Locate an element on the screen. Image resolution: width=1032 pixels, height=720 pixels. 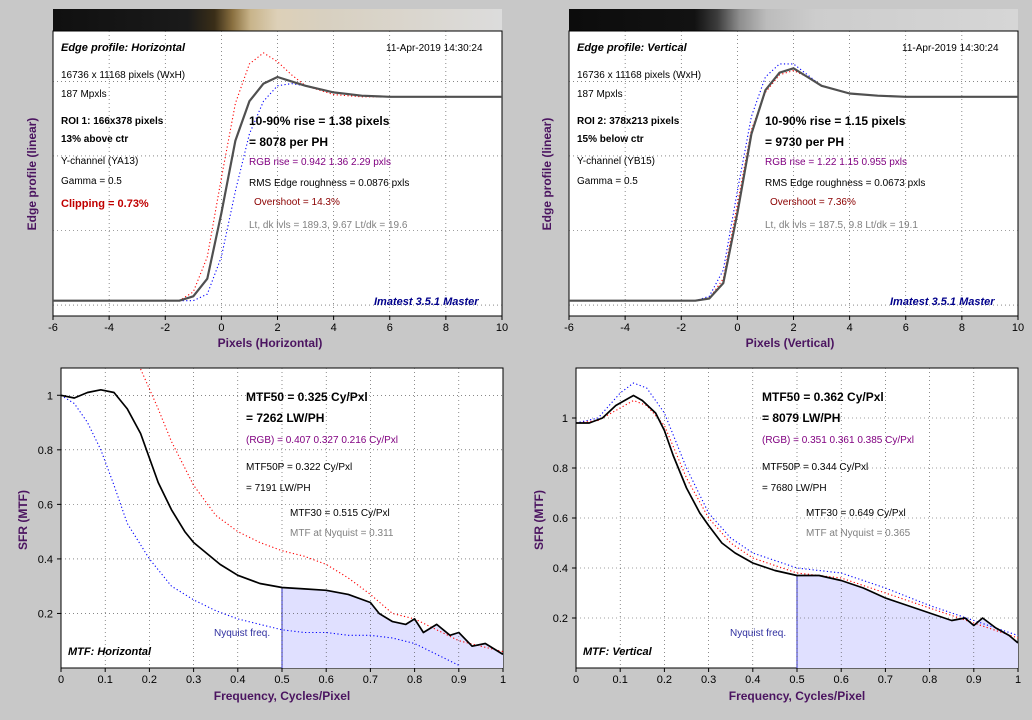
mtf-v-ylabel: SFR (MTF) is located at coordinates (539, 520).